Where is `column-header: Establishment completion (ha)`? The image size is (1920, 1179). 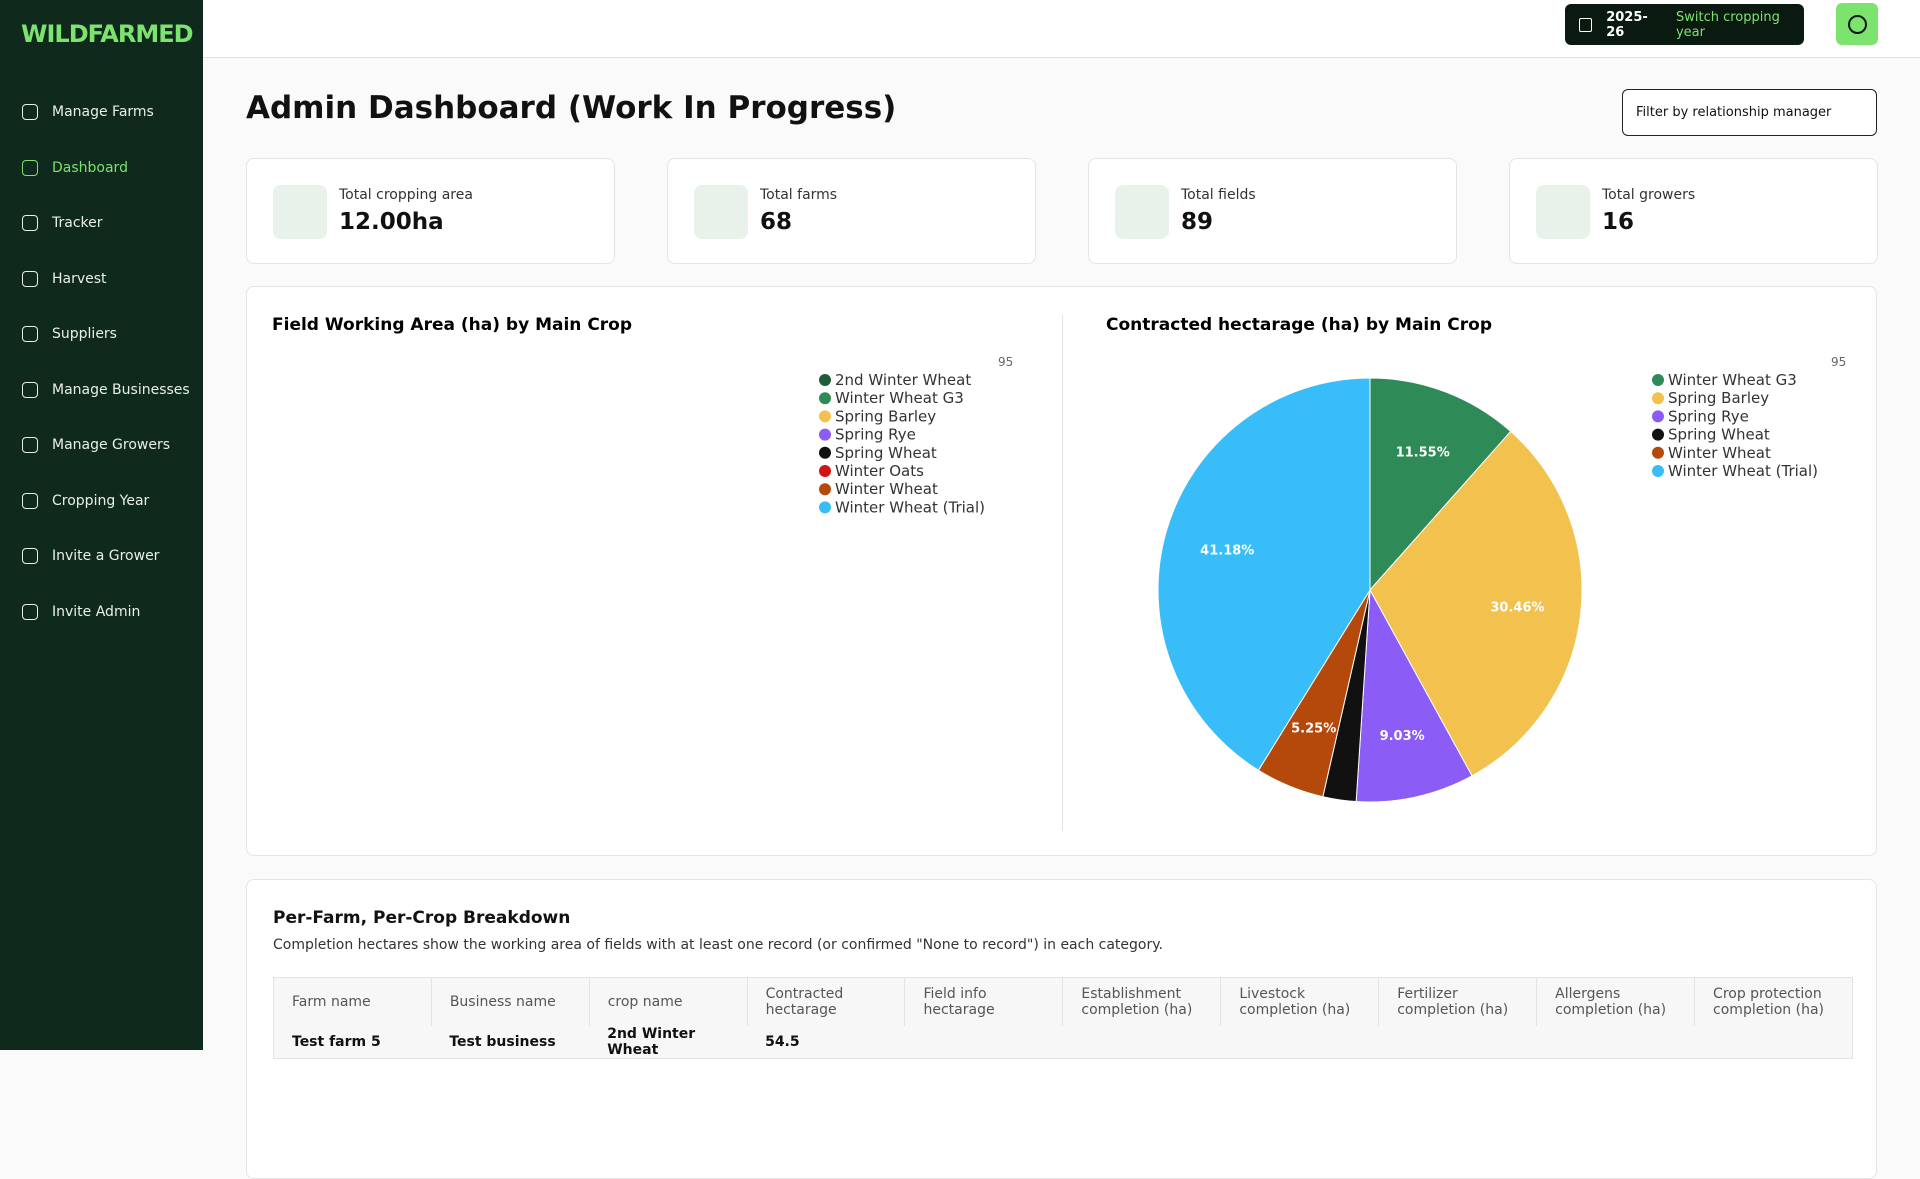 column-header: Establishment completion (ha) is located at coordinates (1142, 1001).